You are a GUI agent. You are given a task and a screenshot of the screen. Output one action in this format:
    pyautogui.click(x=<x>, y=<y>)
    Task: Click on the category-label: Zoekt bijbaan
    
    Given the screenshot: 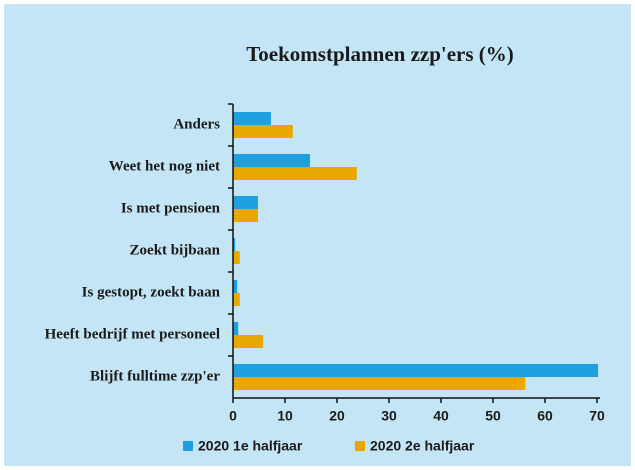 What is the action you would take?
    pyautogui.click(x=174, y=250)
    